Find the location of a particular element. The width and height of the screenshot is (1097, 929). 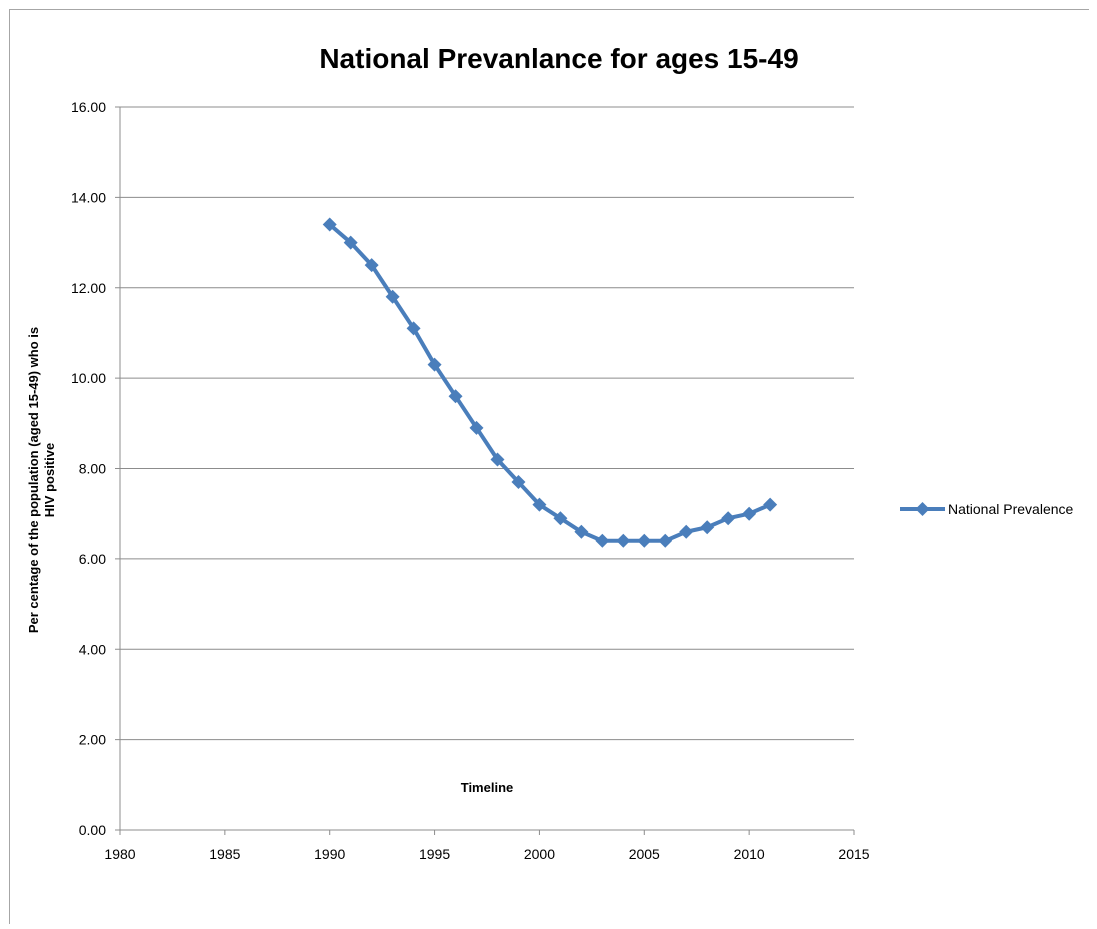

x-tick-label: 2000 is located at coordinates (539, 854).